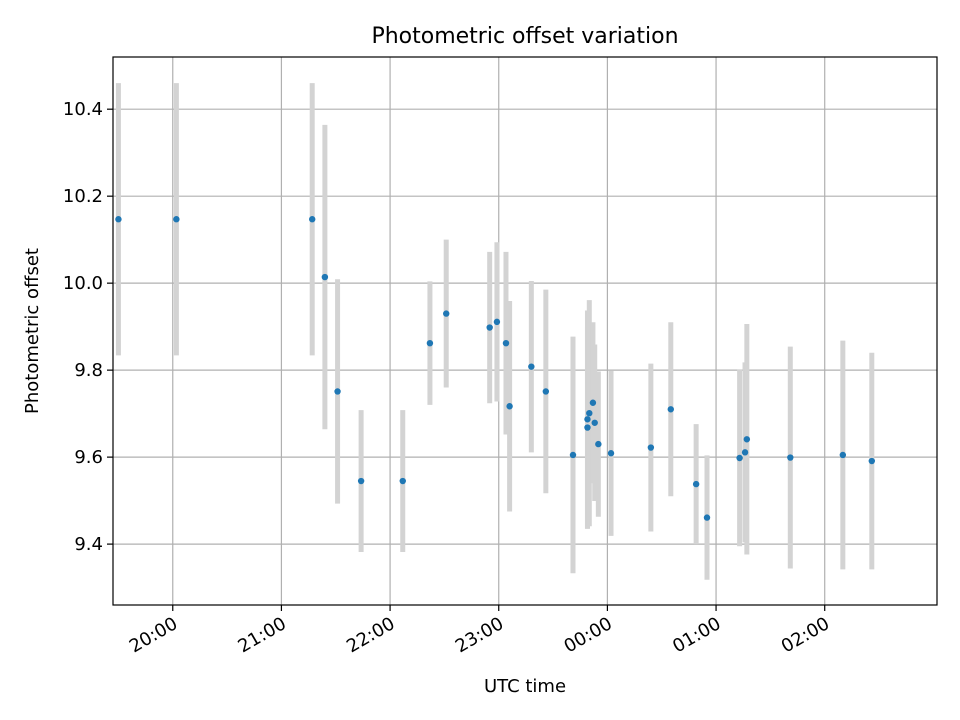  Describe the element at coordinates (83, 283) in the screenshot. I see `y-tick-label: 10.0` at that location.